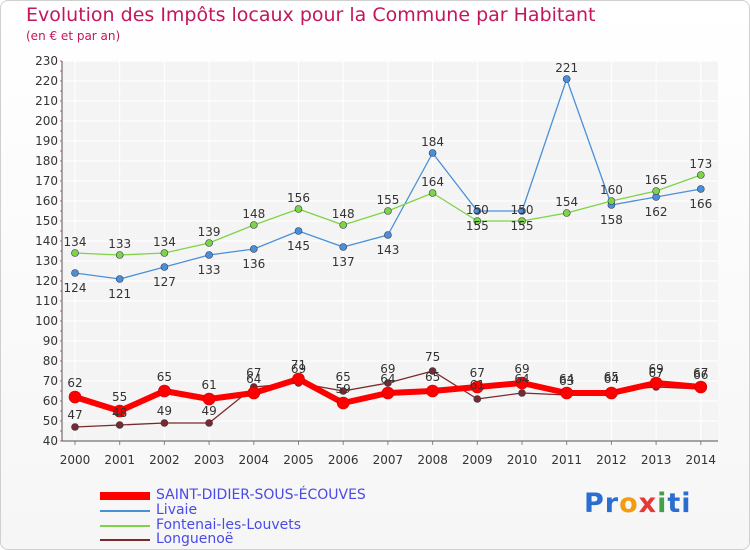 The image size is (750, 550). What do you see at coordinates (46, 61) in the screenshot?
I see `y-tick-label: 230` at bounding box center [46, 61].